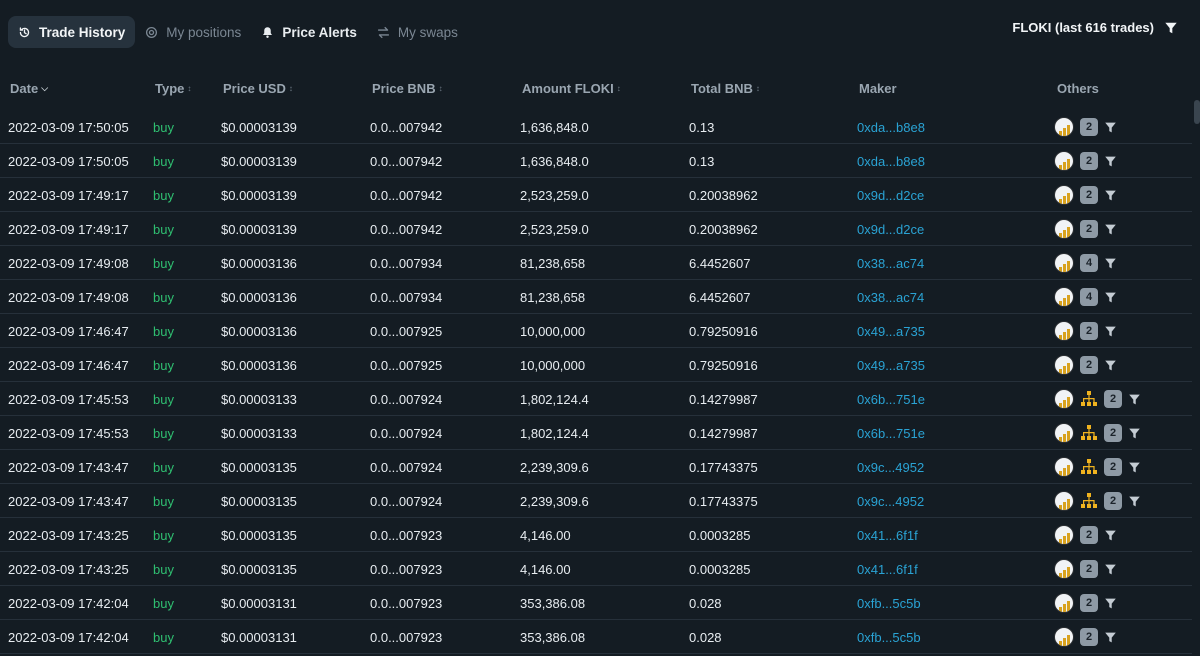 The image size is (1200, 656). What do you see at coordinates (554, 501) in the screenshot?
I see `amount-floki: 2,239,309.6` at bounding box center [554, 501].